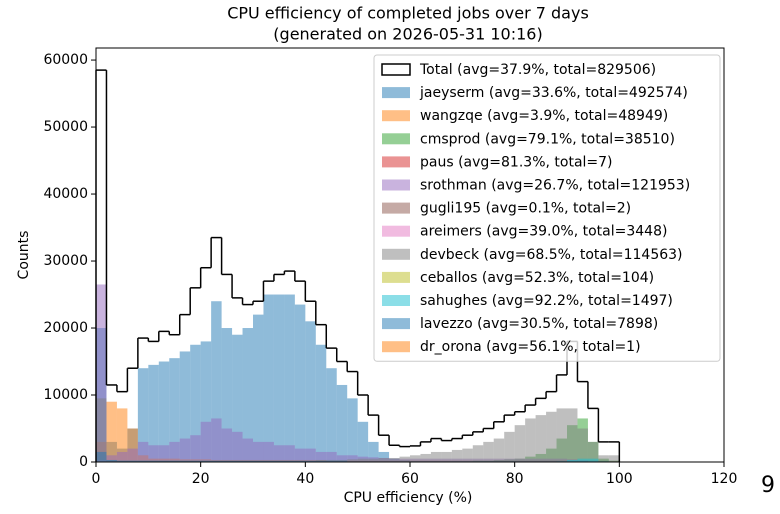 This screenshot has height=514, width=780. I want to click on y-tick-label: 50000, so click(65, 127).